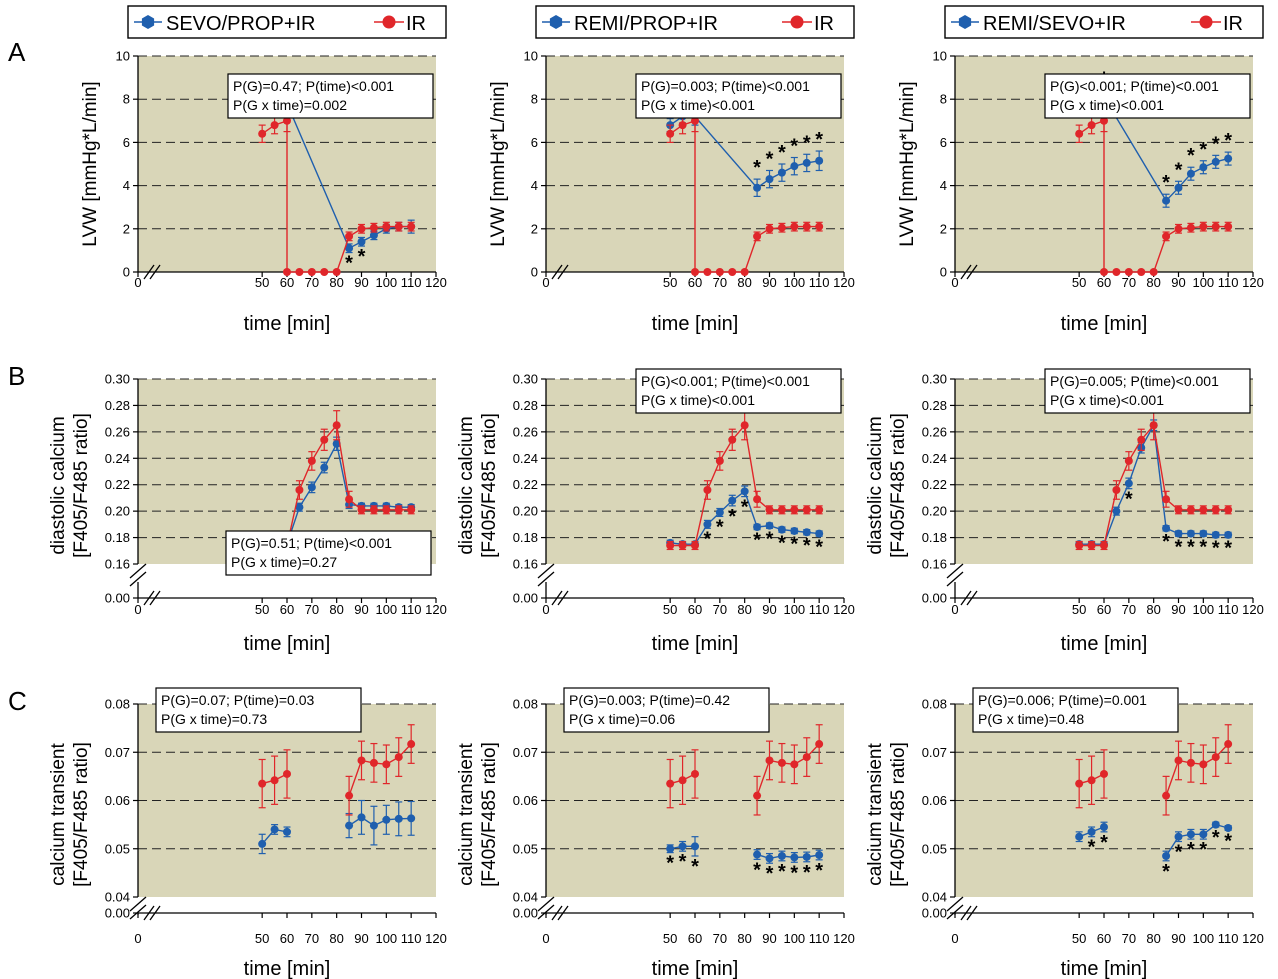 This screenshot has height=979, width=1278. Describe the element at coordinates (745, 860) in the screenshot. I see `series-group: *********` at that location.